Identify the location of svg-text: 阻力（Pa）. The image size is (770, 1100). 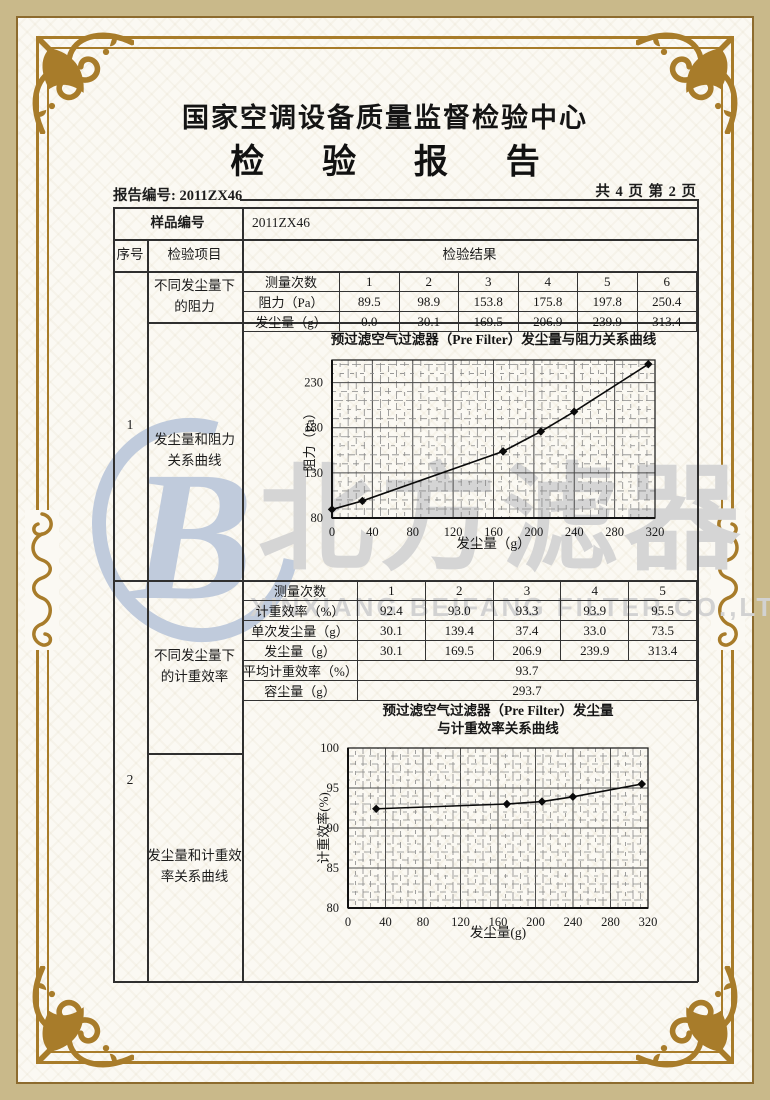
(309, 438).